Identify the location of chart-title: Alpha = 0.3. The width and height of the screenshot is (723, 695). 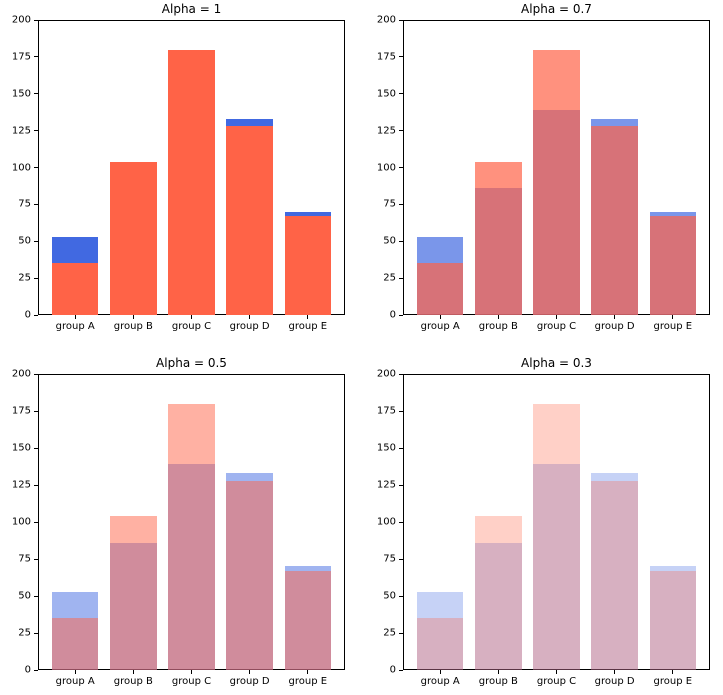
(556, 363).